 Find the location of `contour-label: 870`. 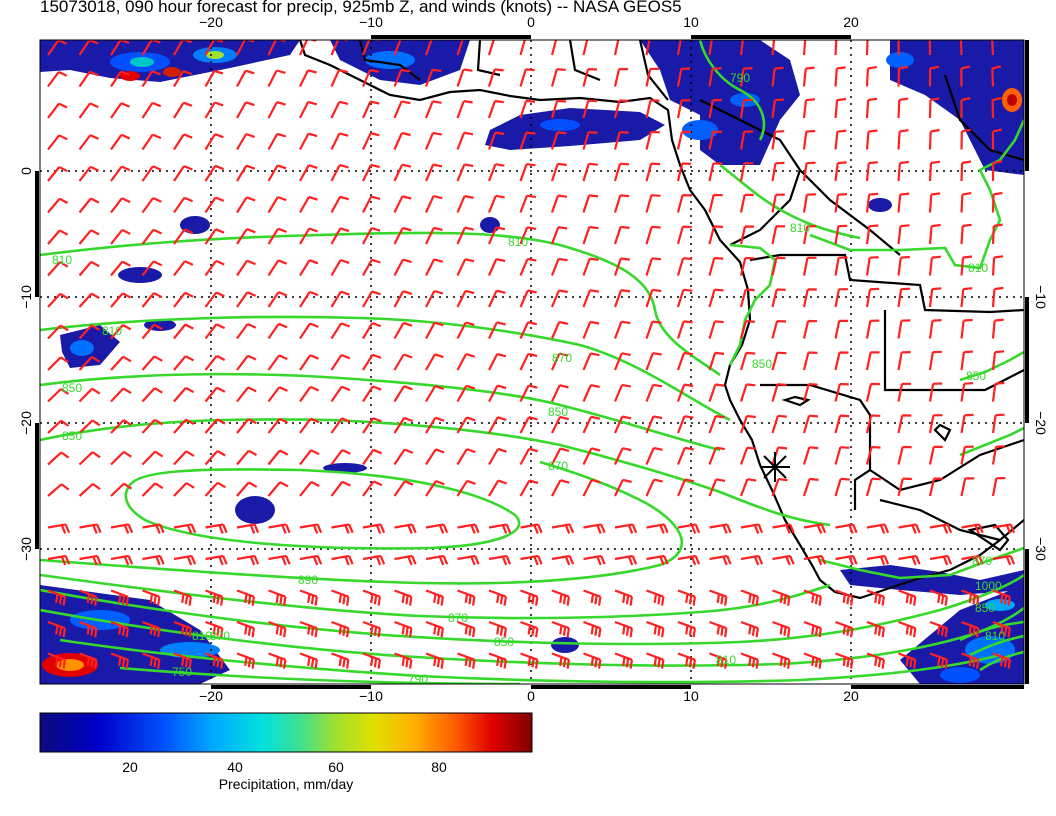

contour-label: 870 is located at coordinates (982, 561).